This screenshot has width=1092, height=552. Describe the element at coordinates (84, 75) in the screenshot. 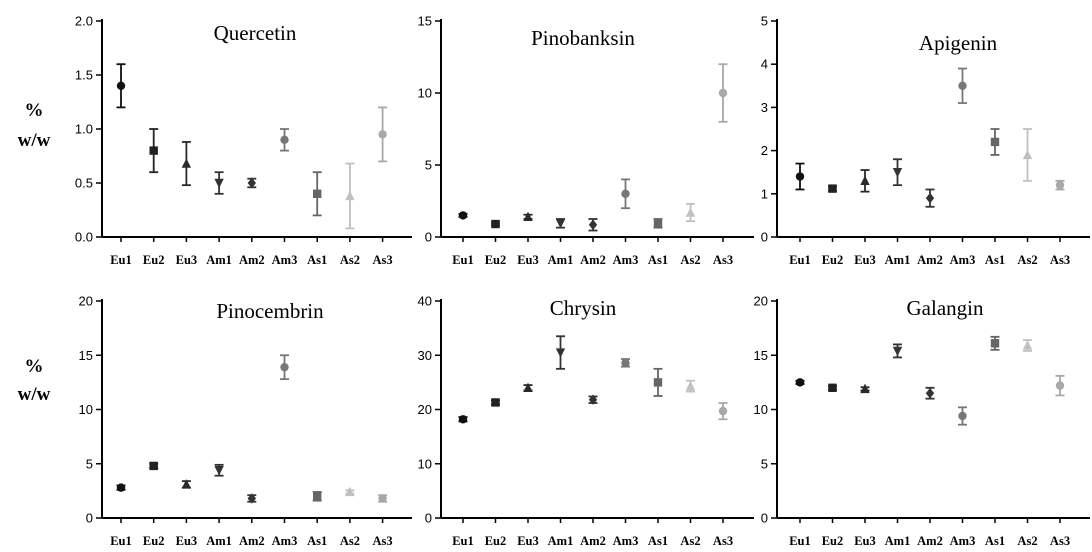

I see `y-tick-label: 1.5` at that location.